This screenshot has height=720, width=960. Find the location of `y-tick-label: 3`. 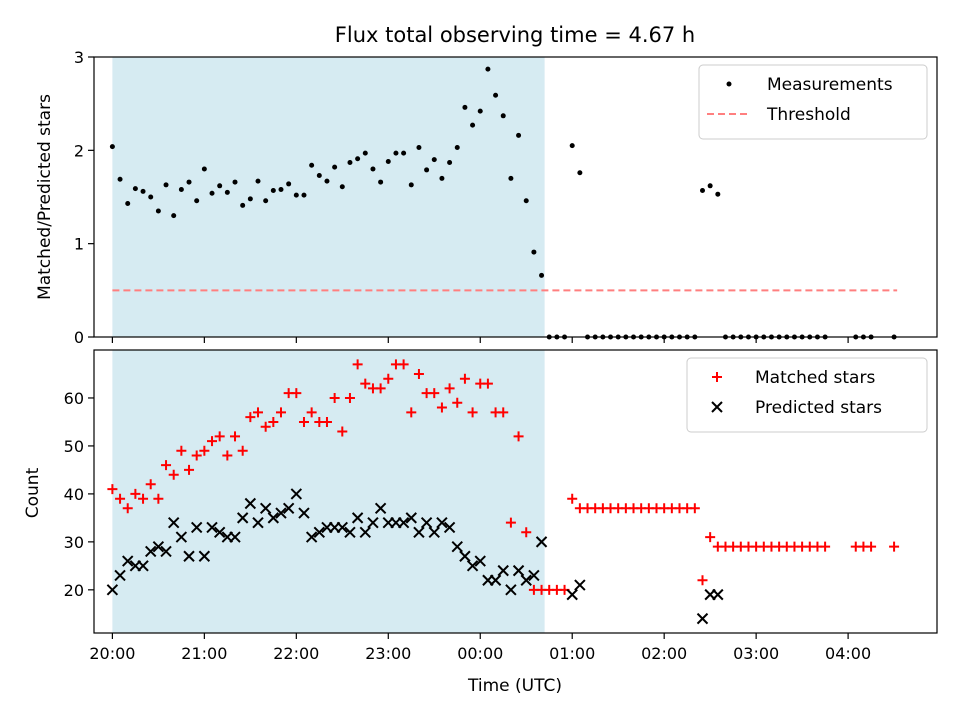

y-tick-label: 3 is located at coordinates (79, 57).